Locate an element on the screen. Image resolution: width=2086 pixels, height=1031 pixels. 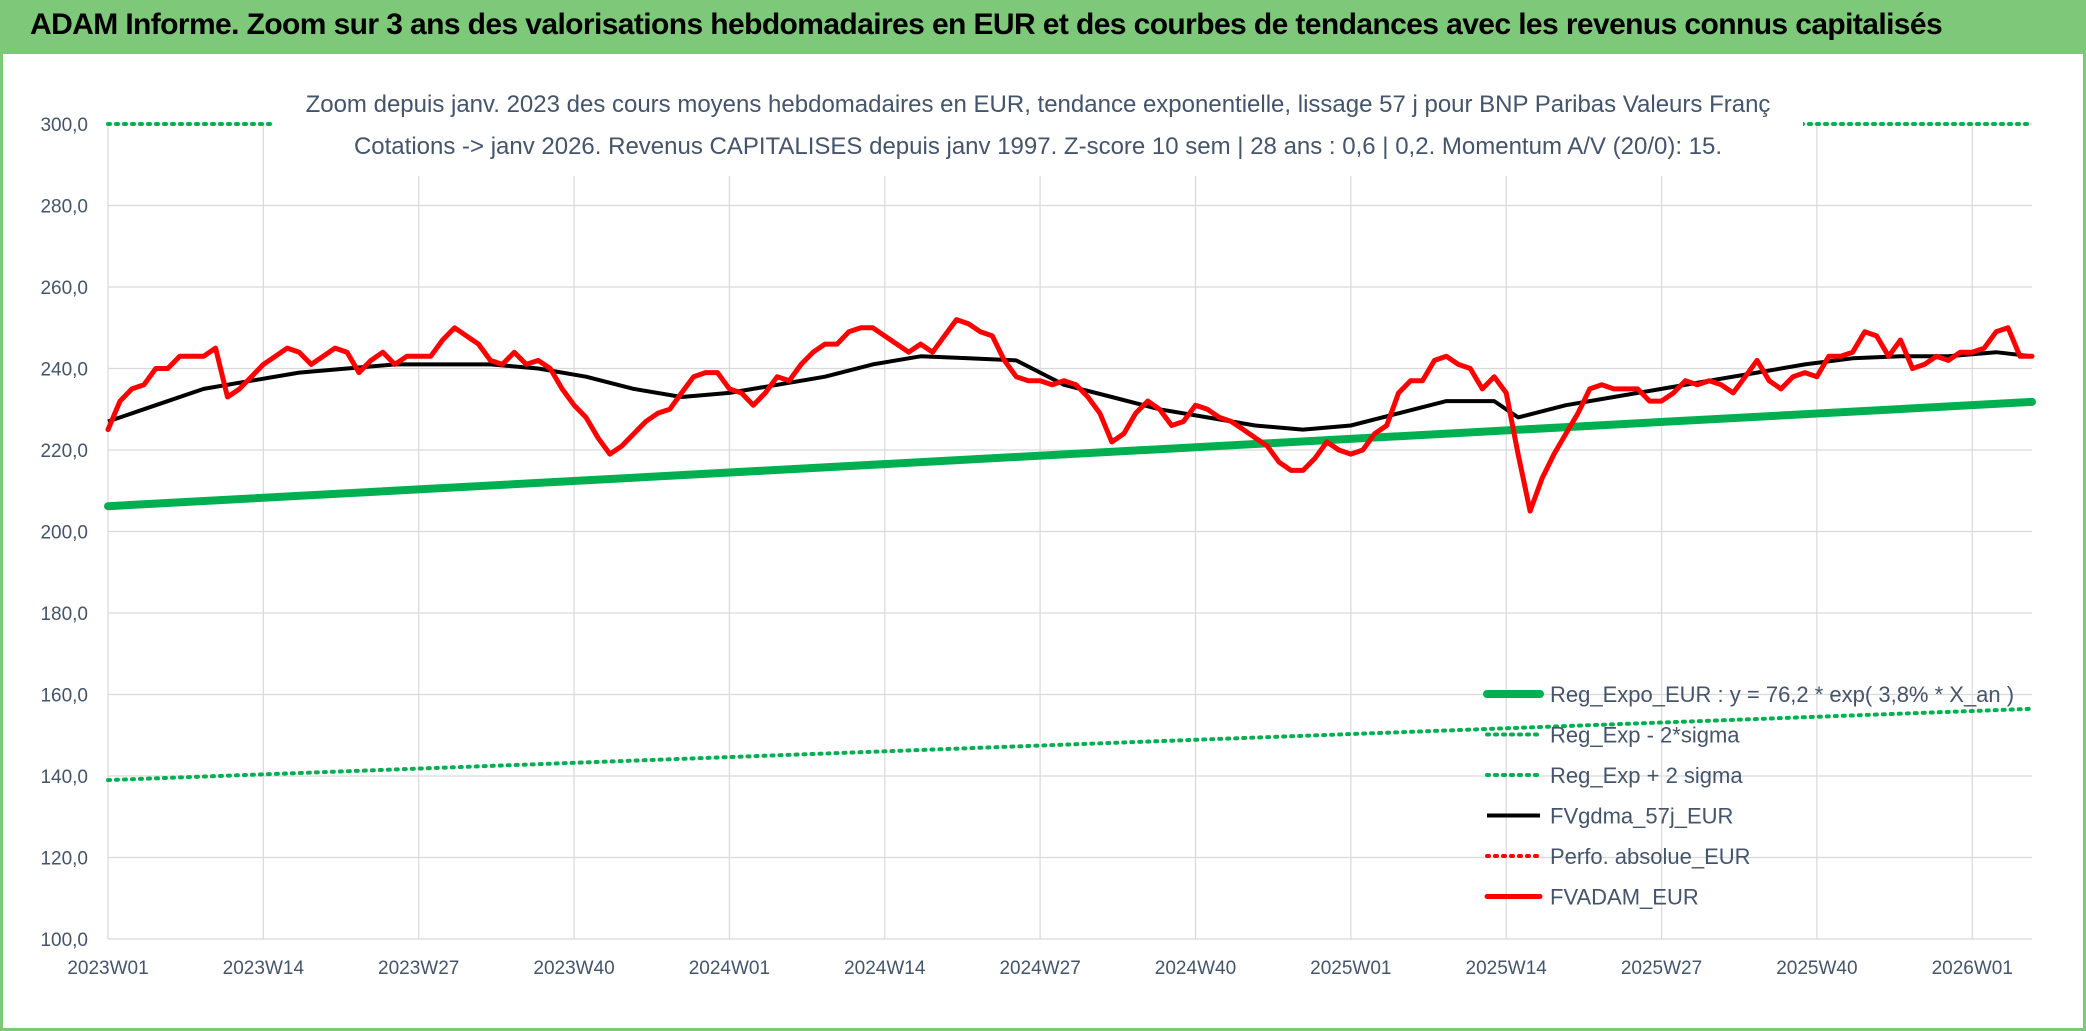
y-tick-label: 240,0 is located at coordinates (64, 370).